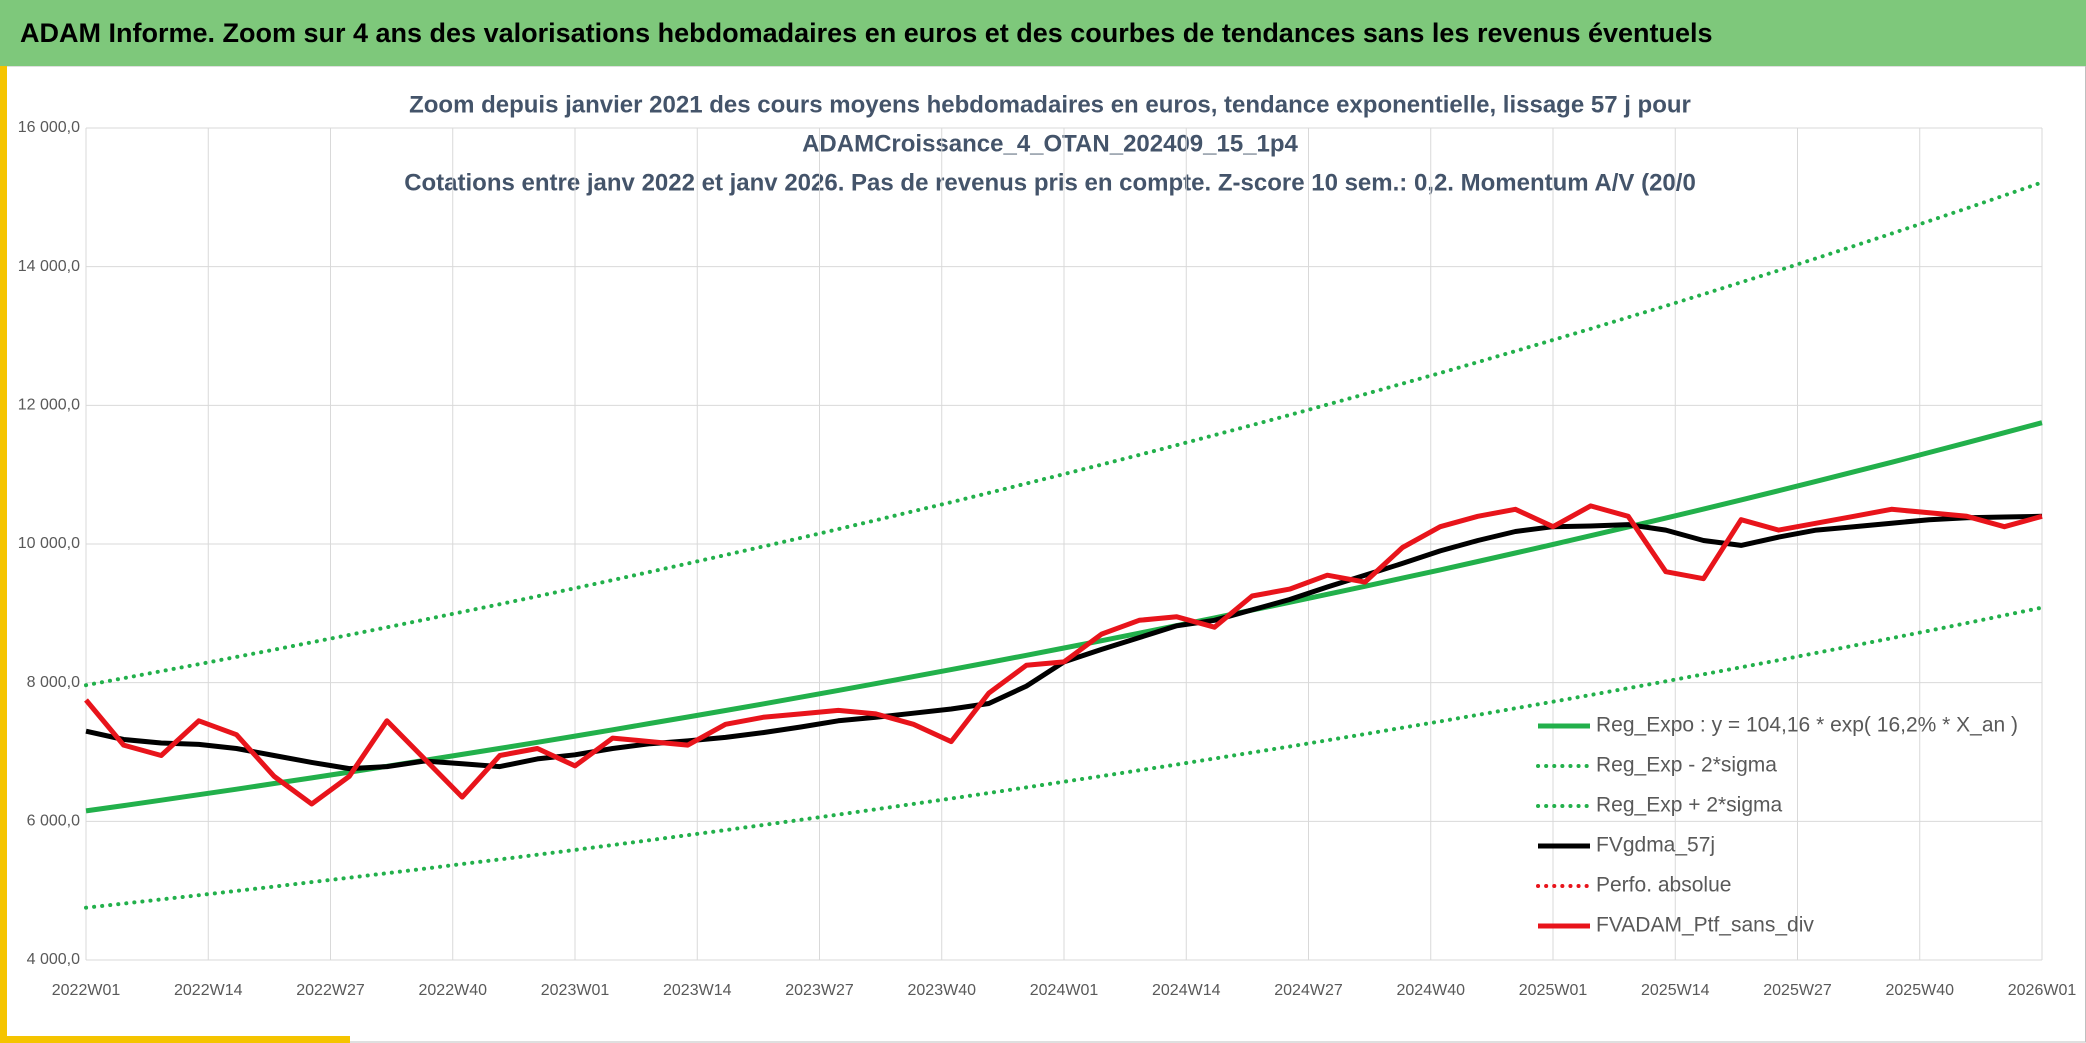 This screenshot has width=2086, height=1043. I want to click on header-bar, so click(1043, 33).